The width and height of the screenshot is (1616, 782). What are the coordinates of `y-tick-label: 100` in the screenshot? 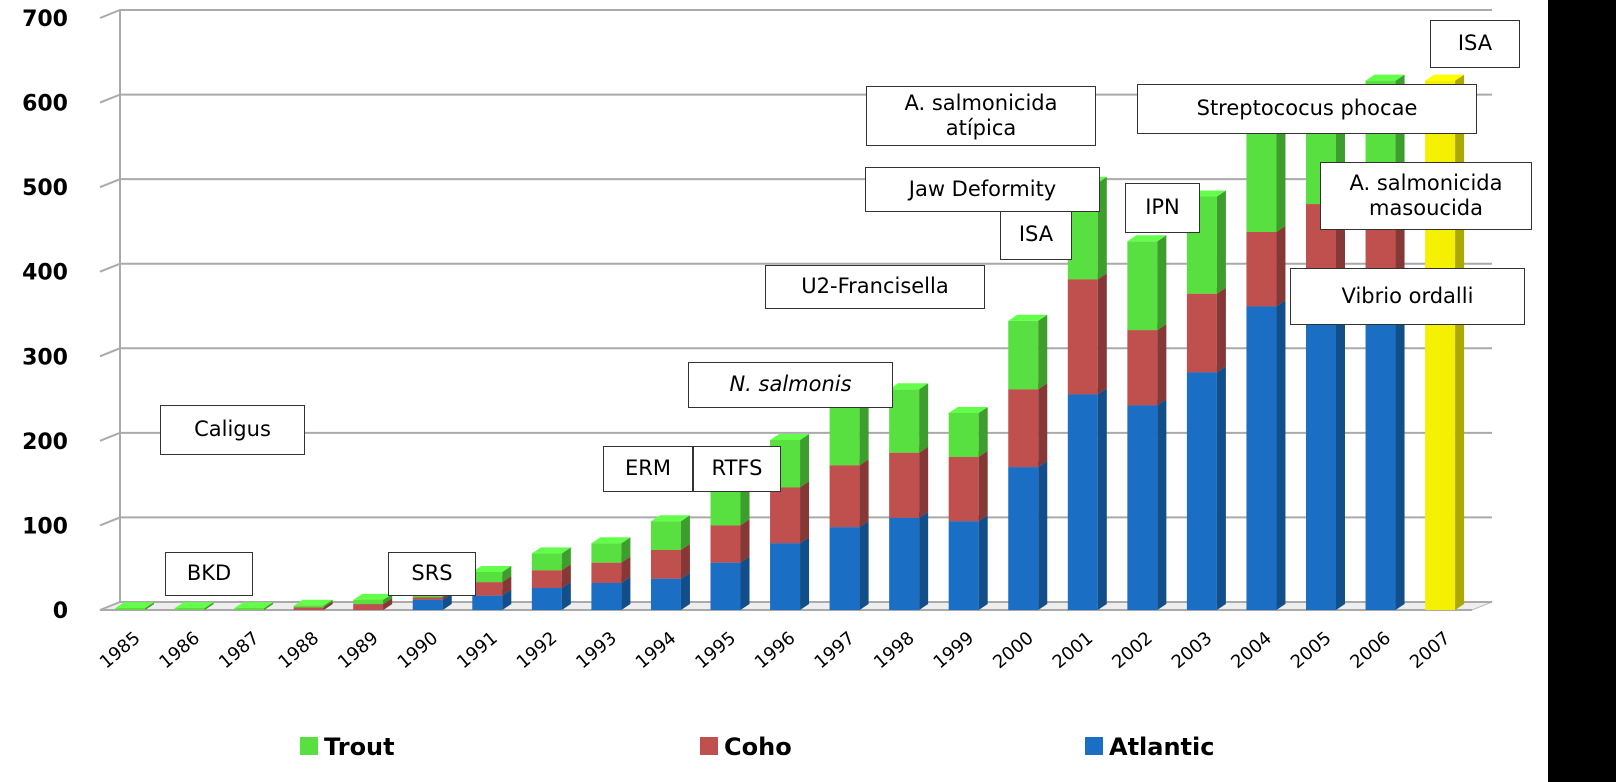 It's located at (45, 526).